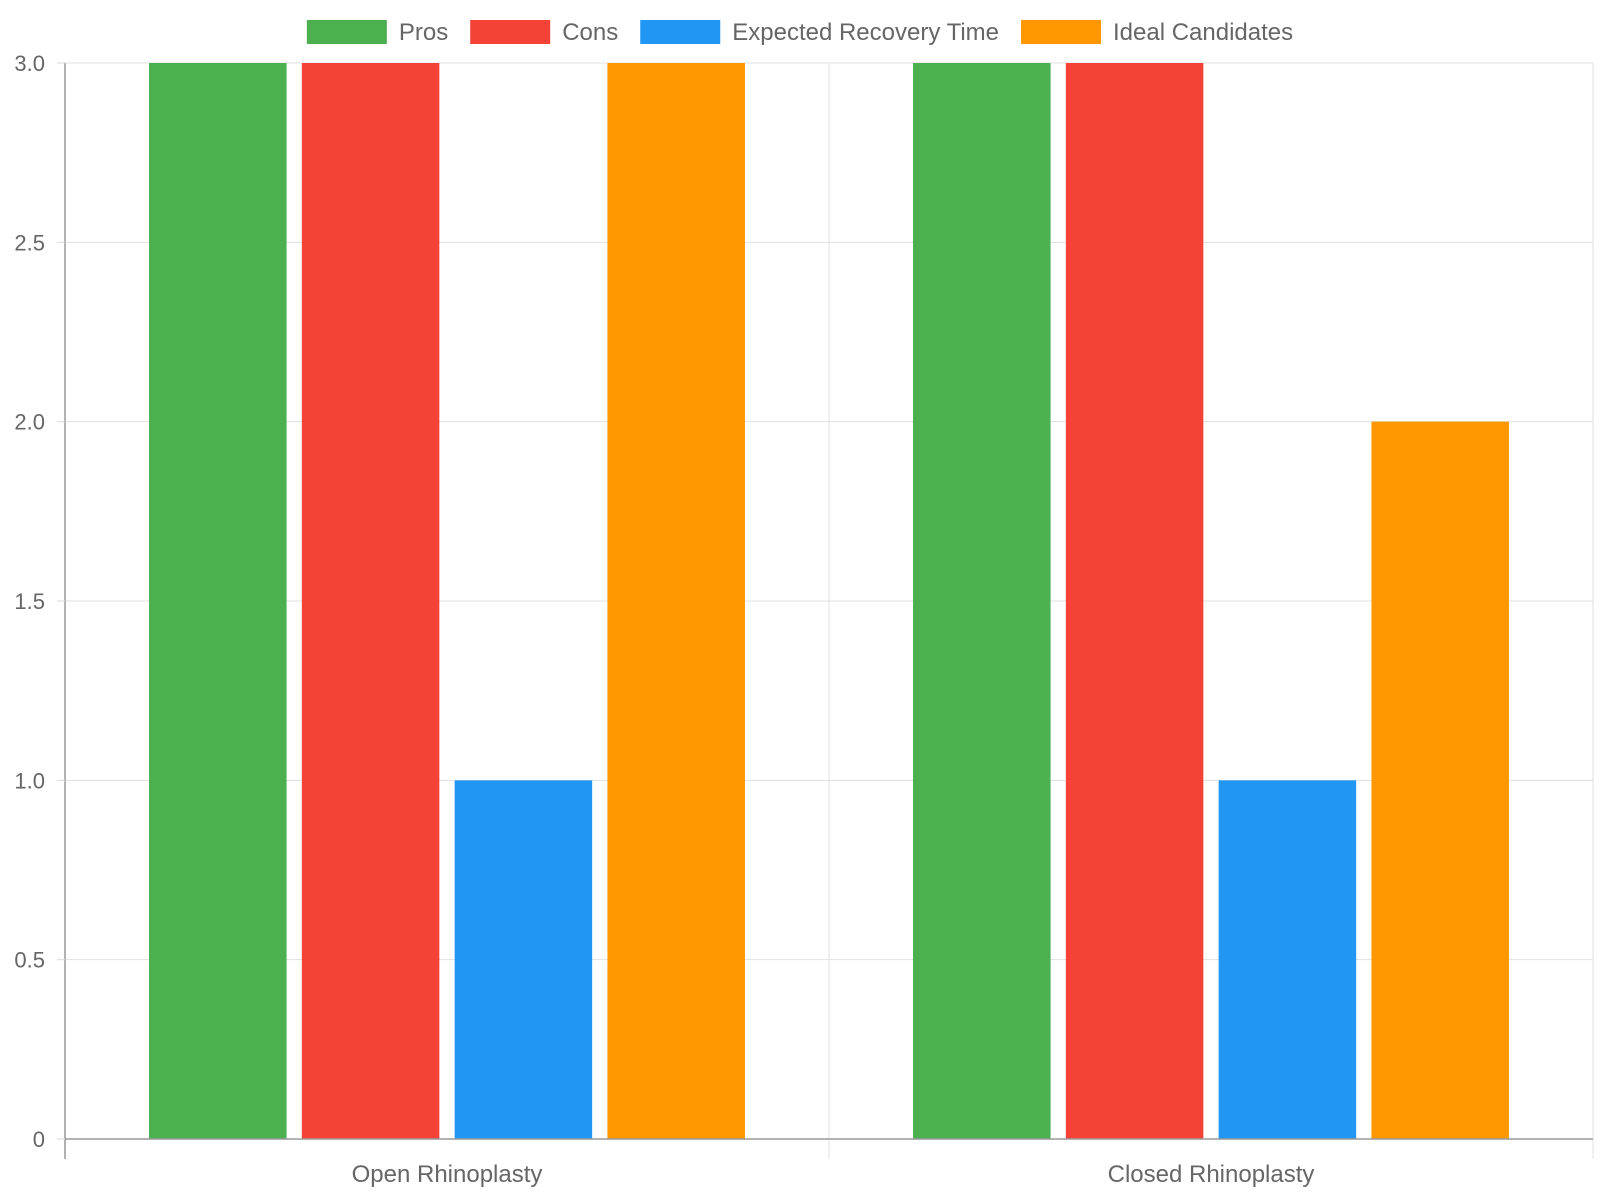 The image size is (1600, 1200). Describe the element at coordinates (590, 32) in the screenshot. I see `legend-label: Cons` at that location.